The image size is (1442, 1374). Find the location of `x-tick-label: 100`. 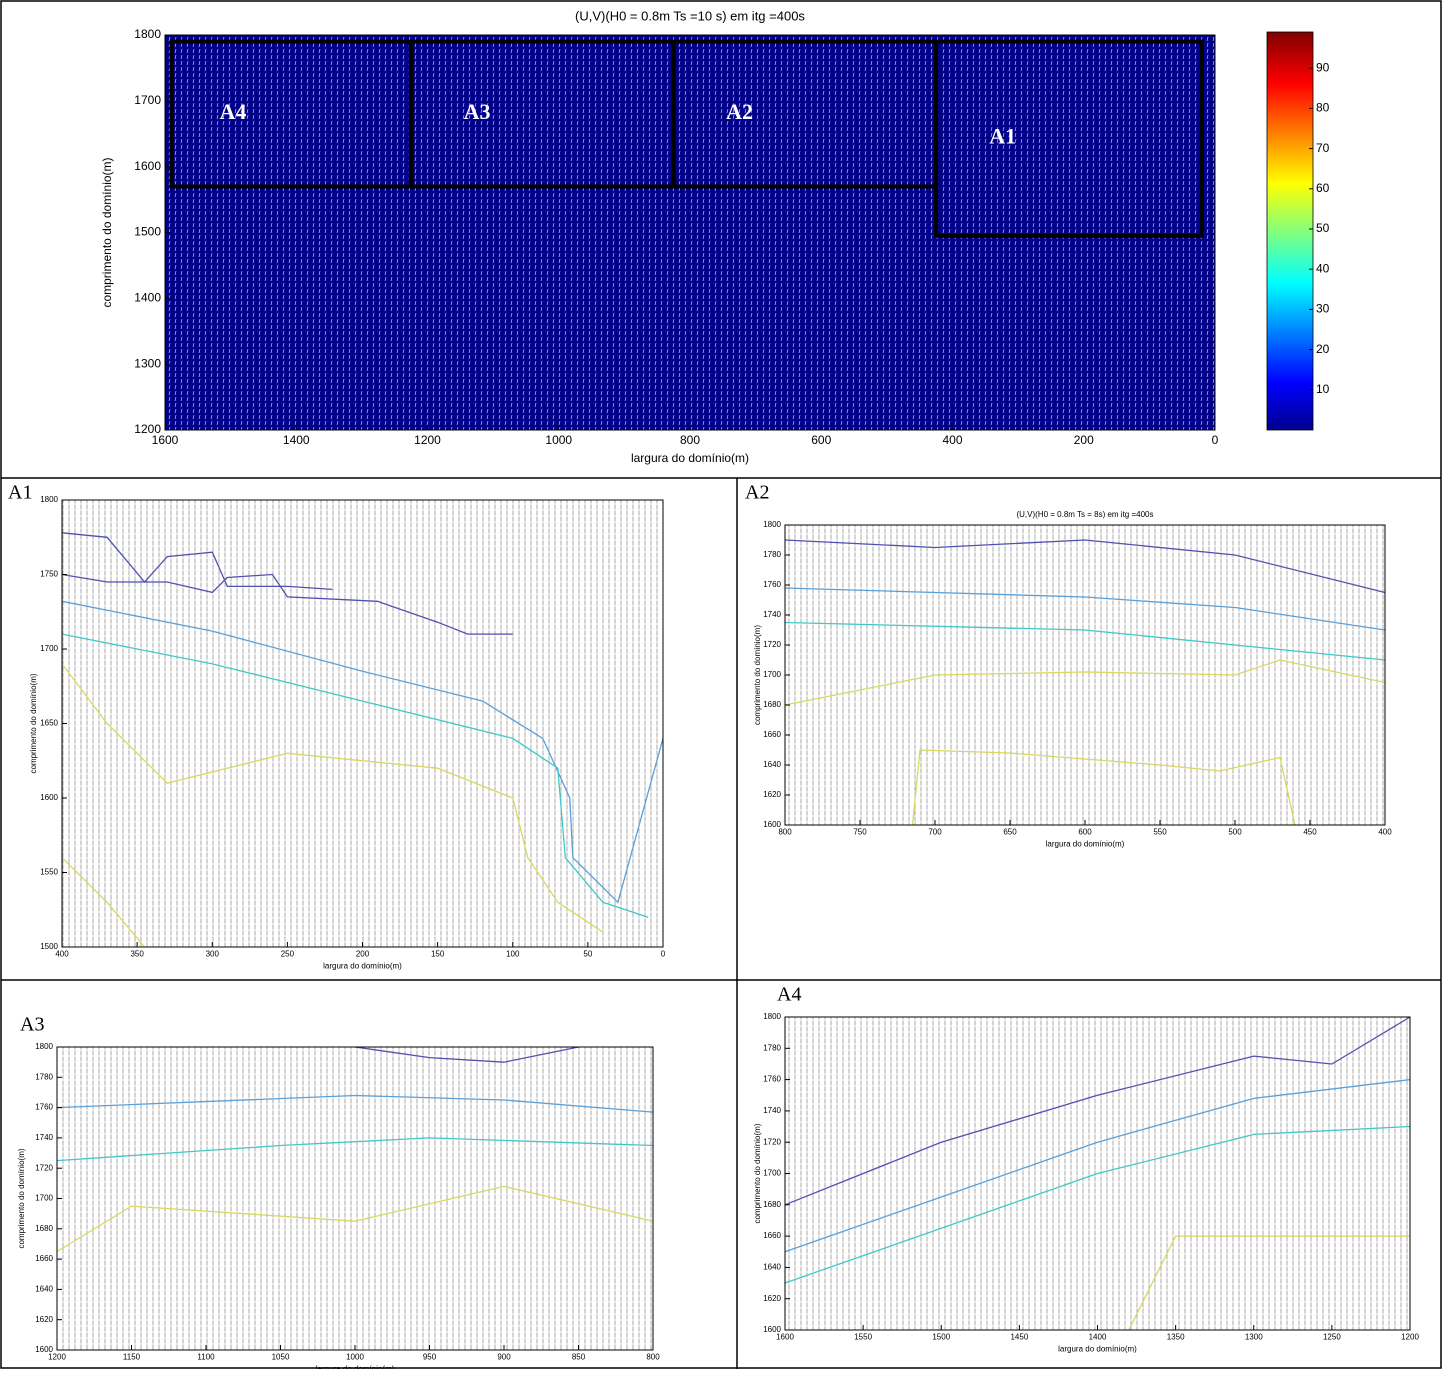

x-tick-label: 100 is located at coordinates (513, 953).